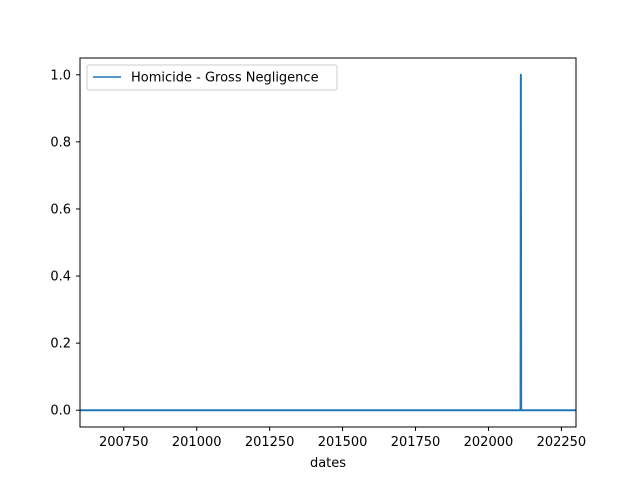 This screenshot has height=480, width=640. Describe the element at coordinates (60, 75) in the screenshot. I see `y-tick-label: 1.0` at that location.